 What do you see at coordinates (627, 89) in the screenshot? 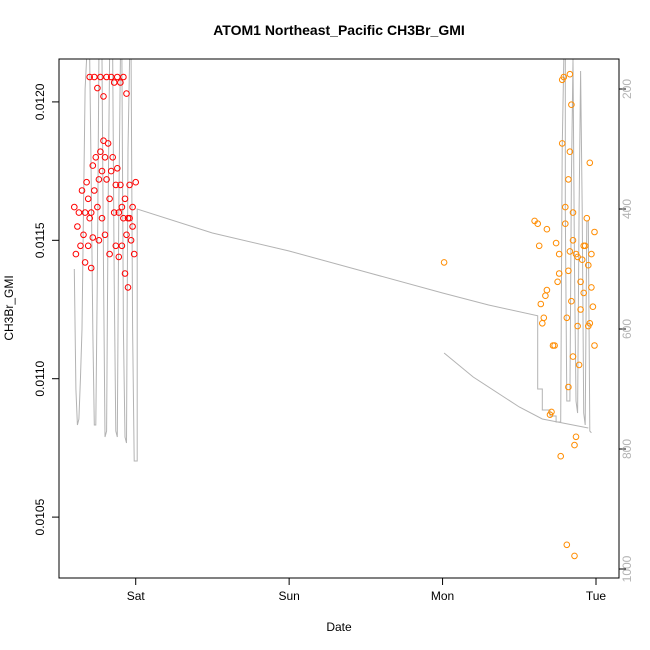
I see `y2-tick-label: 200` at bounding box center [627, 89].